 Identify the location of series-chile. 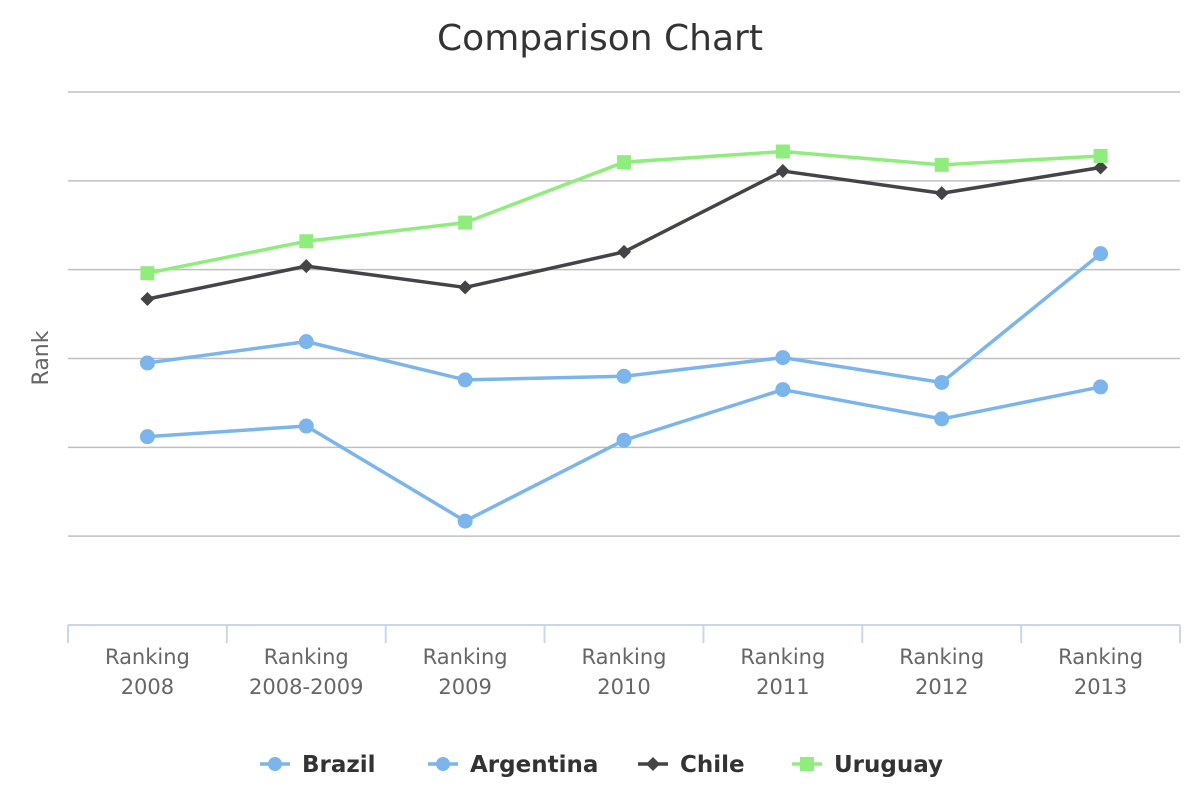
(624, 233).